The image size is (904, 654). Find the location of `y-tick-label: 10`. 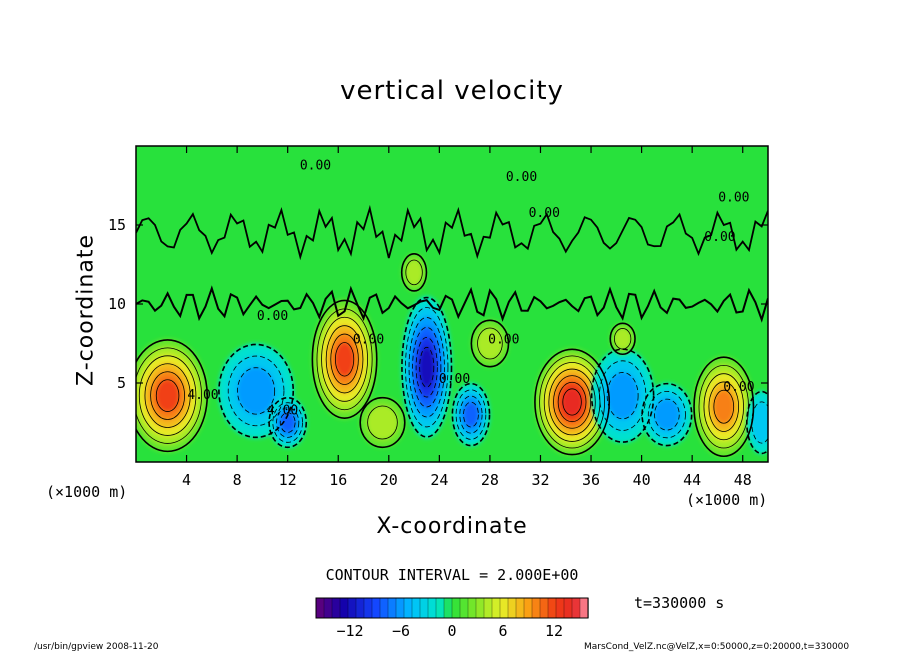

y-tick-label: 10 is located at coordinates (117, 304).